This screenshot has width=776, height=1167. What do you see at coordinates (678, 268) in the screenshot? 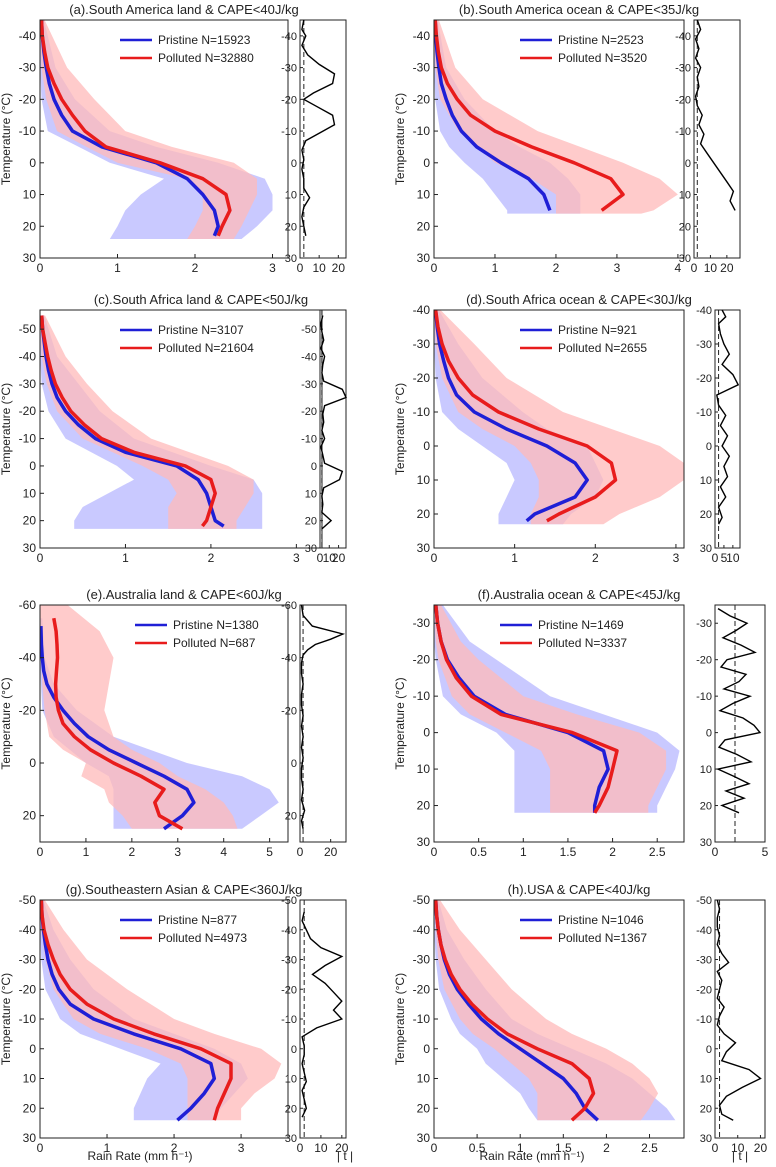
I see `x-tick-label: 4` at bounding box center [678, 268].